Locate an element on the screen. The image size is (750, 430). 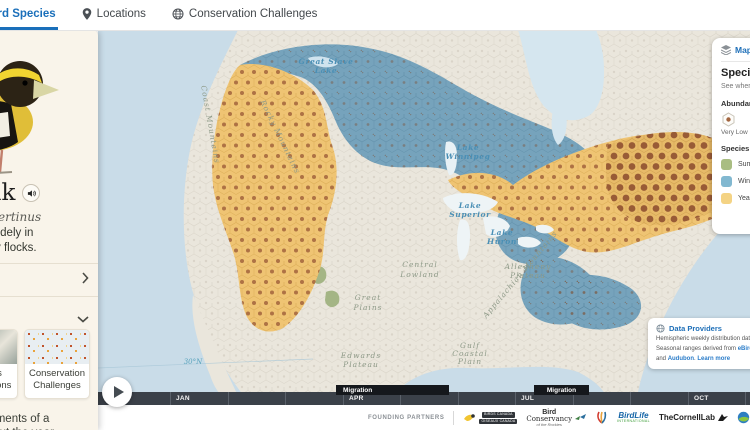
label-lake-huron: Lake is located at coordinates (502, 232).